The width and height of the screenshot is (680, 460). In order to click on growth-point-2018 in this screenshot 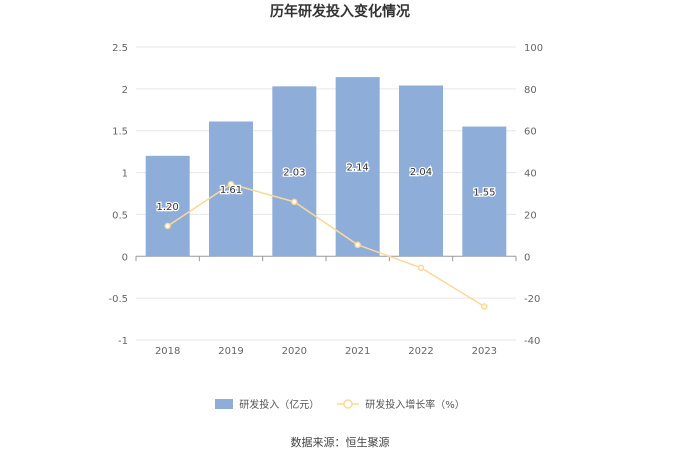, I will do `click(167, 226)`.